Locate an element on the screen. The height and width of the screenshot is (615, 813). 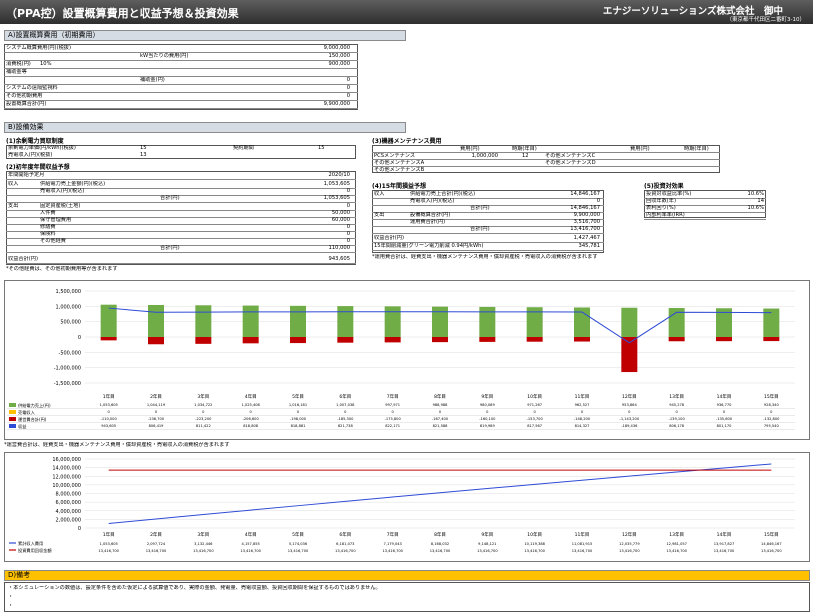
b2-row-label: 年間開始予定月 is located at coordinates (26, 175).